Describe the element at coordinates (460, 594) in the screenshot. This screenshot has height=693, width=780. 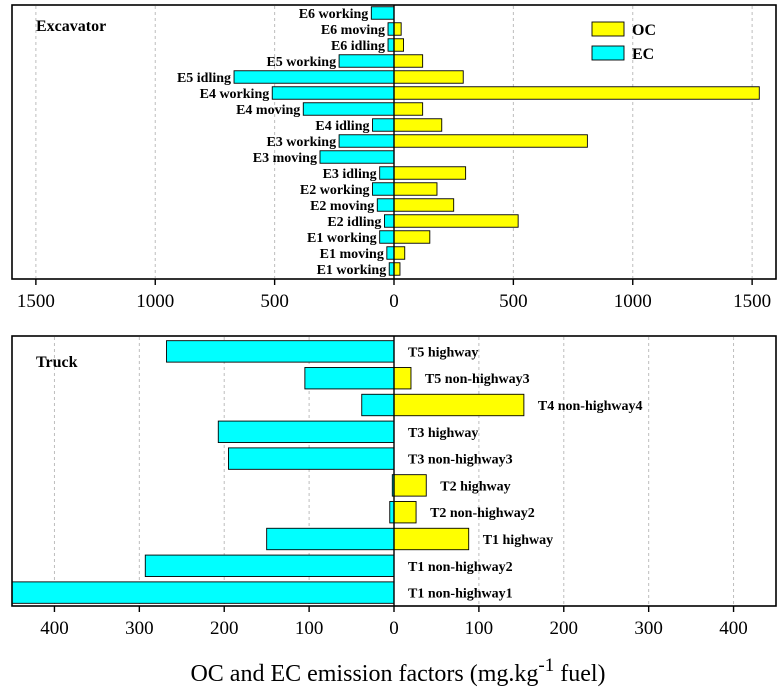
I see `category-label: T1 non-highway1` at that location.